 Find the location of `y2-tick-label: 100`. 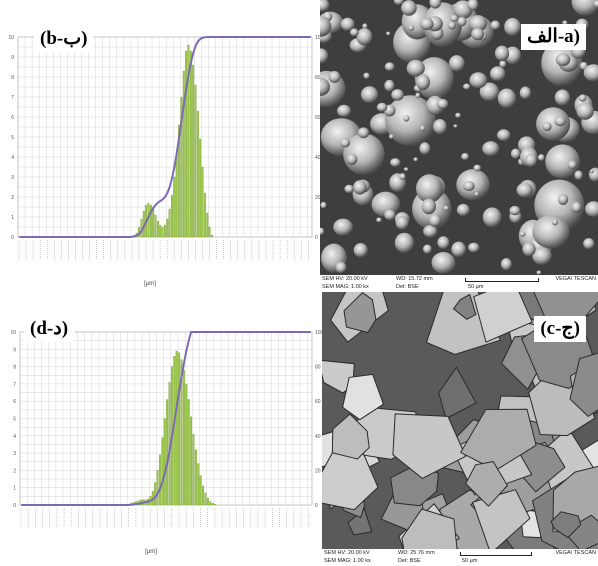

y2-tick-label: 100 is located at coordinates (318, 333).